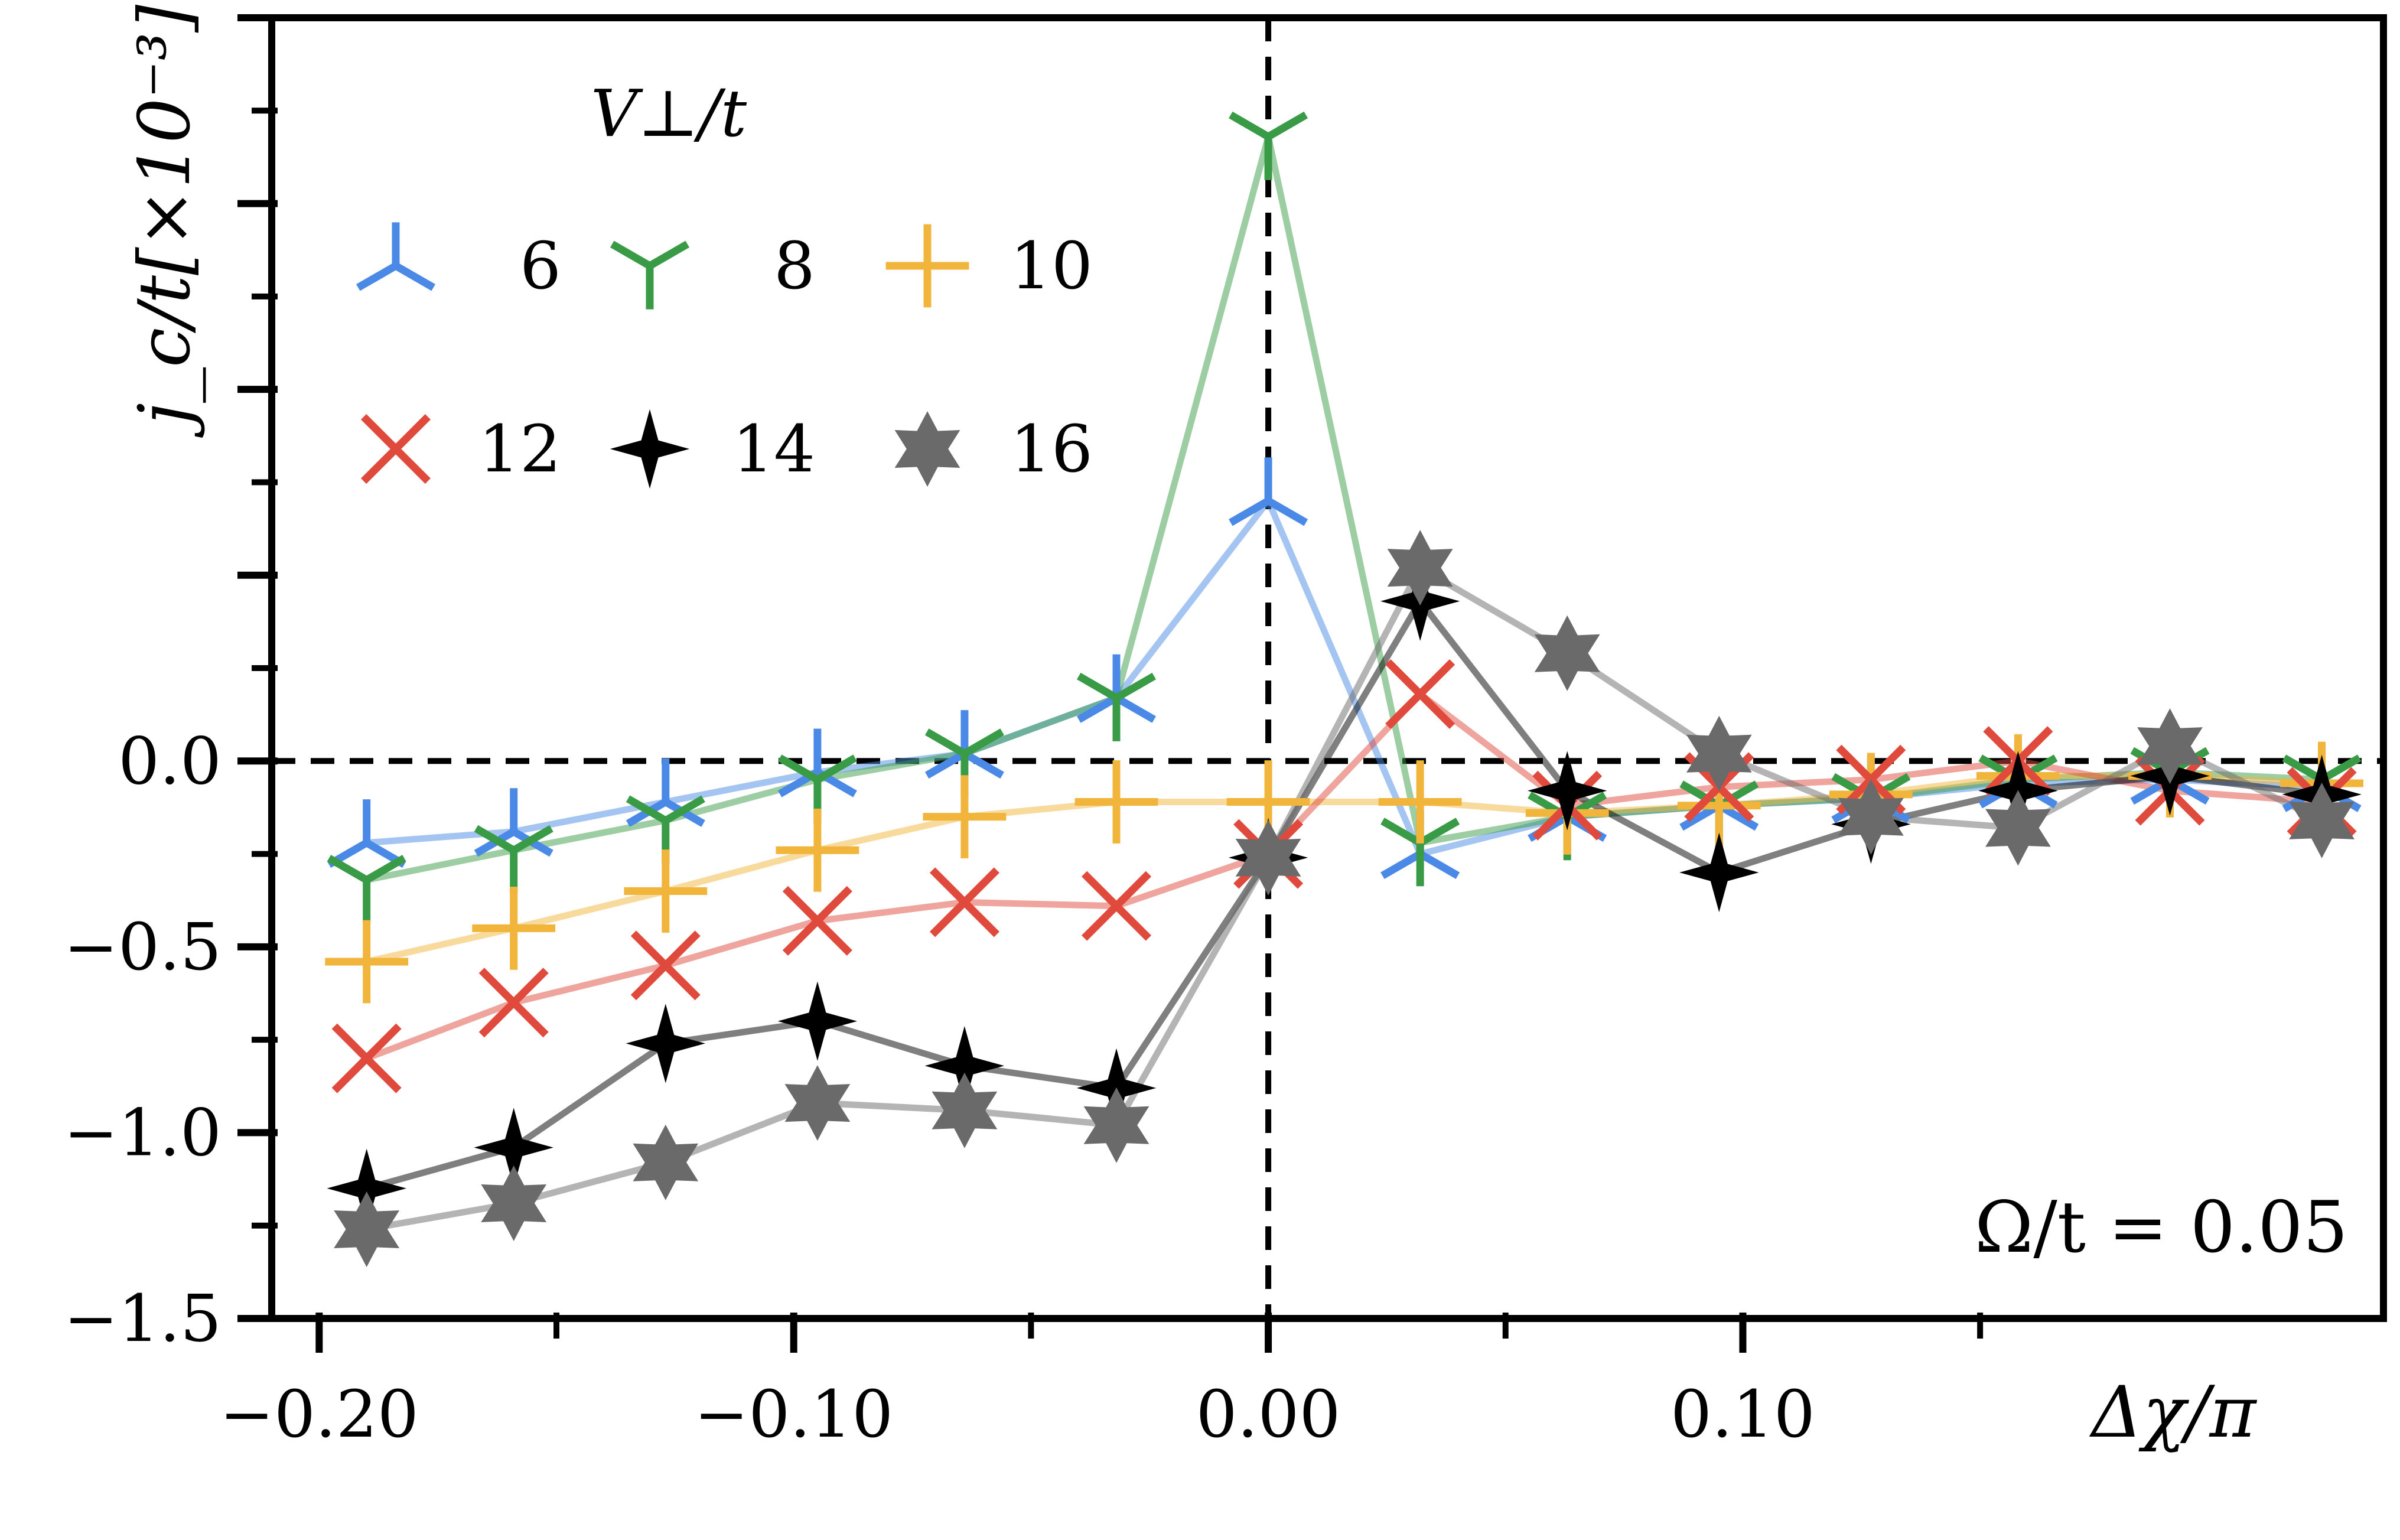  Describe the element at coordinates (2173, 1413) in the screenshot. I see `x-axis-label: Δχ/π` at that location.